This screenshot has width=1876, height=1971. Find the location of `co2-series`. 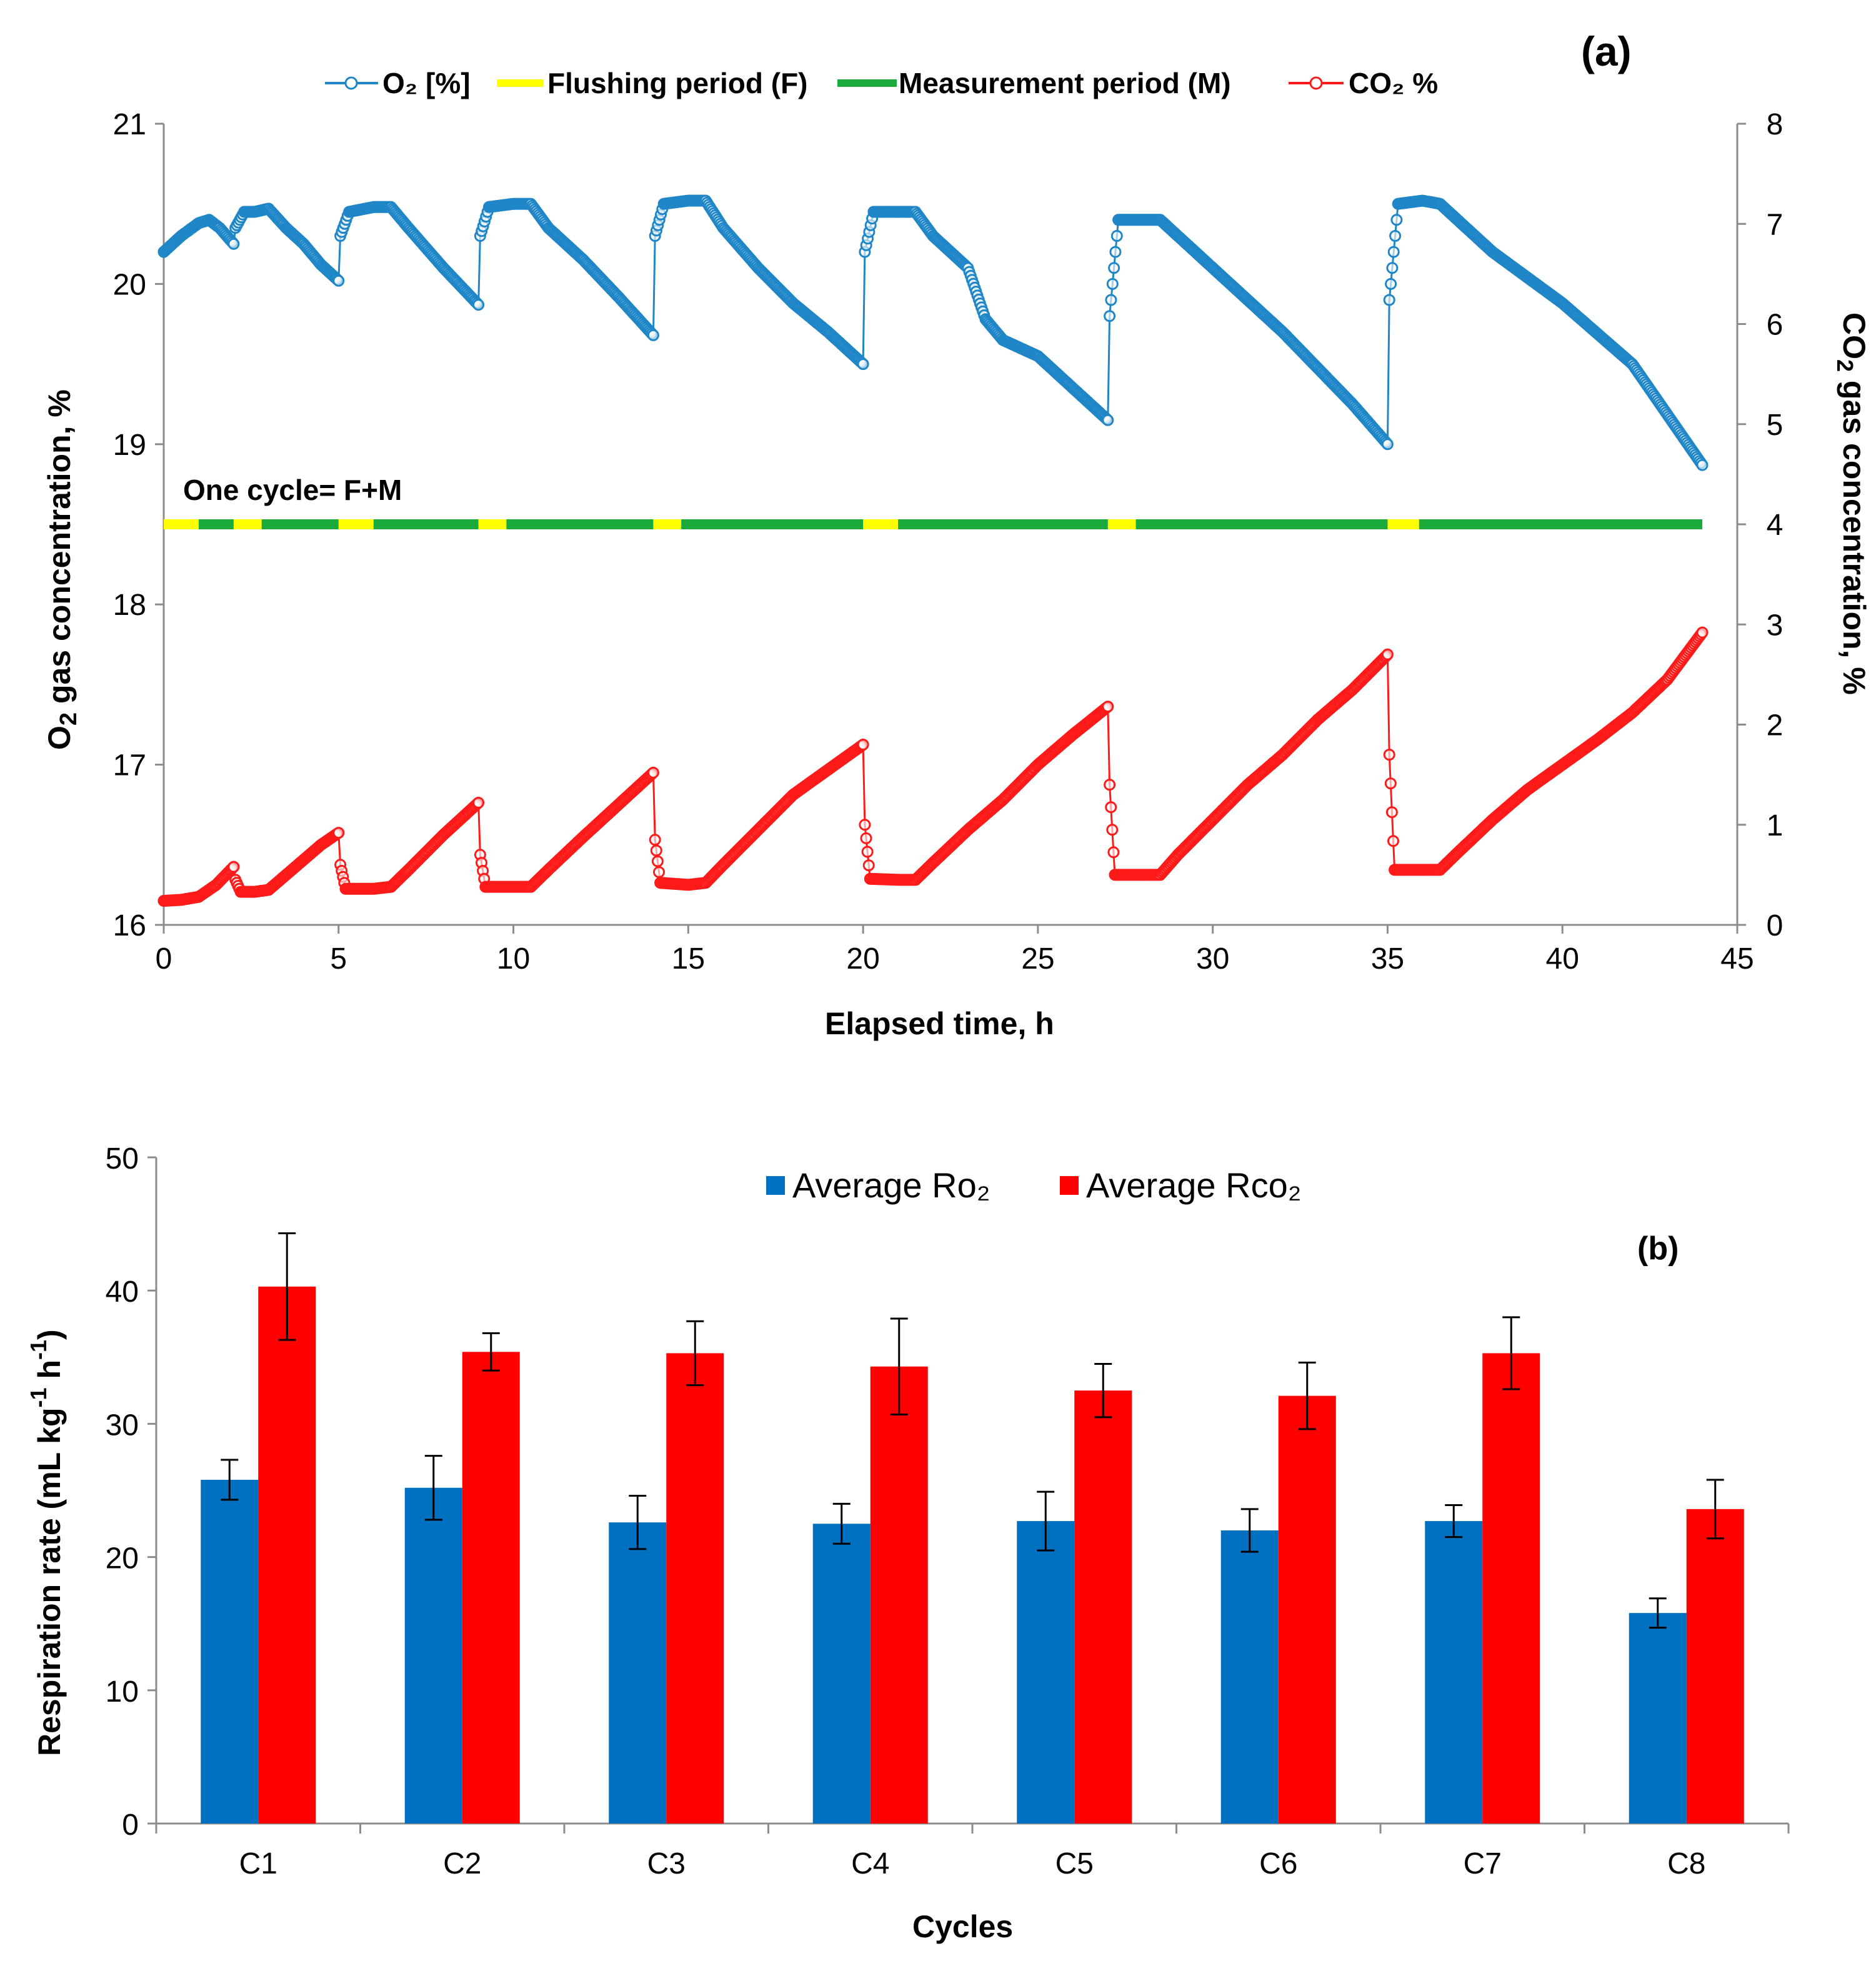

co2-series is located at coordinates (933, 766).